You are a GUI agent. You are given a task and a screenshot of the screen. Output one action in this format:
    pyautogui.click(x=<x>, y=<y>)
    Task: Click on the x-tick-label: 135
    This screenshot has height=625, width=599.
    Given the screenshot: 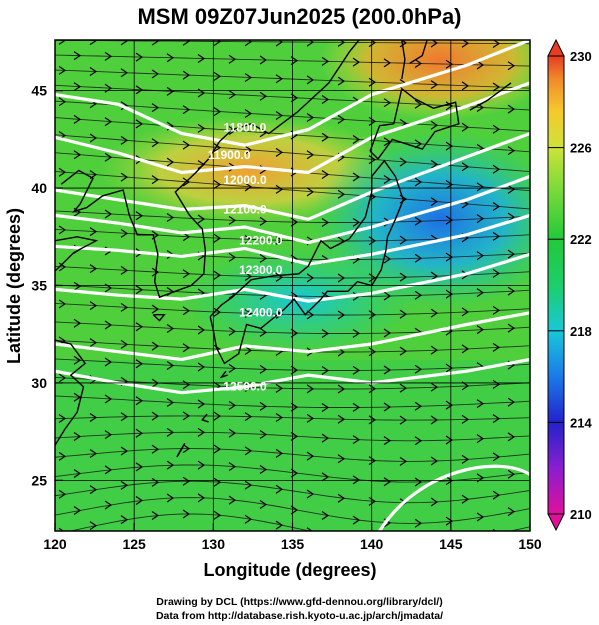 What is the action you would take?
    pyautogui.click(x=293, y=544)
    